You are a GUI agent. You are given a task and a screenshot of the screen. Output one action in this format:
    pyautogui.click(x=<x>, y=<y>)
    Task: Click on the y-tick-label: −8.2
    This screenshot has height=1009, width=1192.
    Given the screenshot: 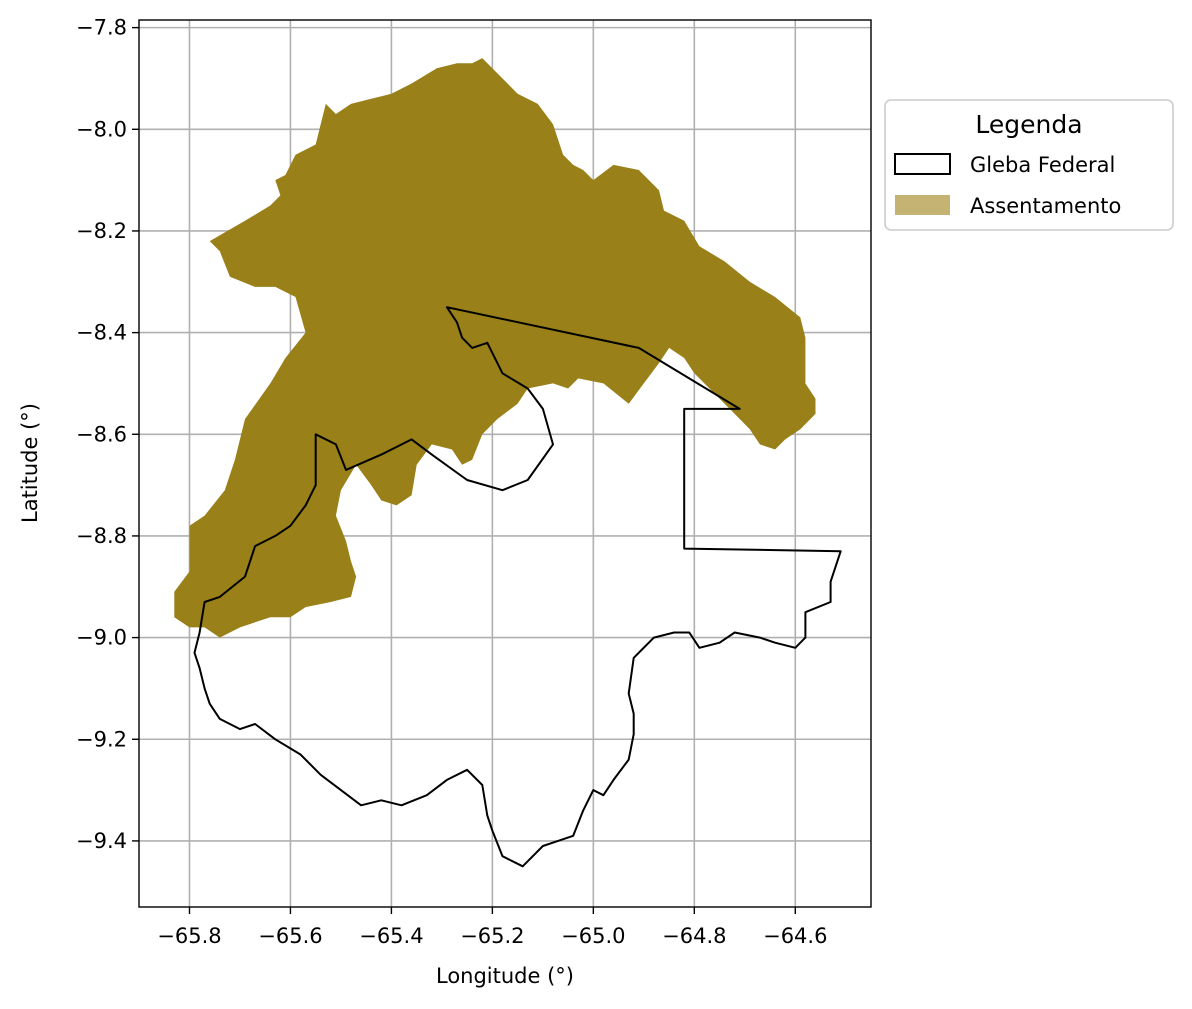 What is the action you would take?
    pyautogui.click(x=101, y=231)
    